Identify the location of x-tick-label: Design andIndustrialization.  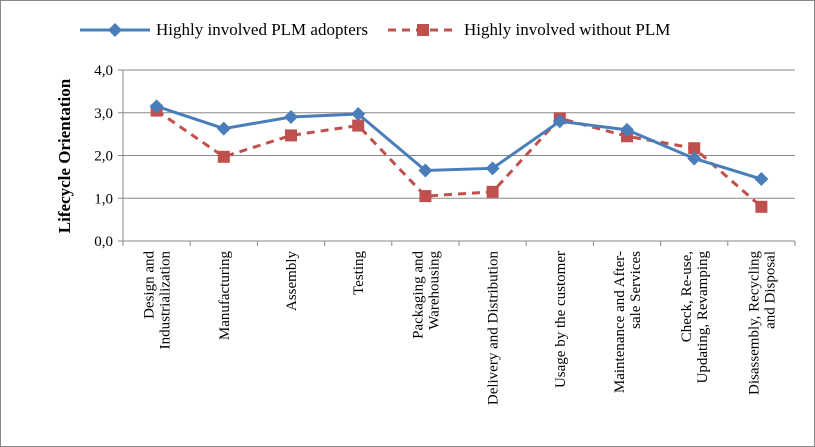
(158, 300).